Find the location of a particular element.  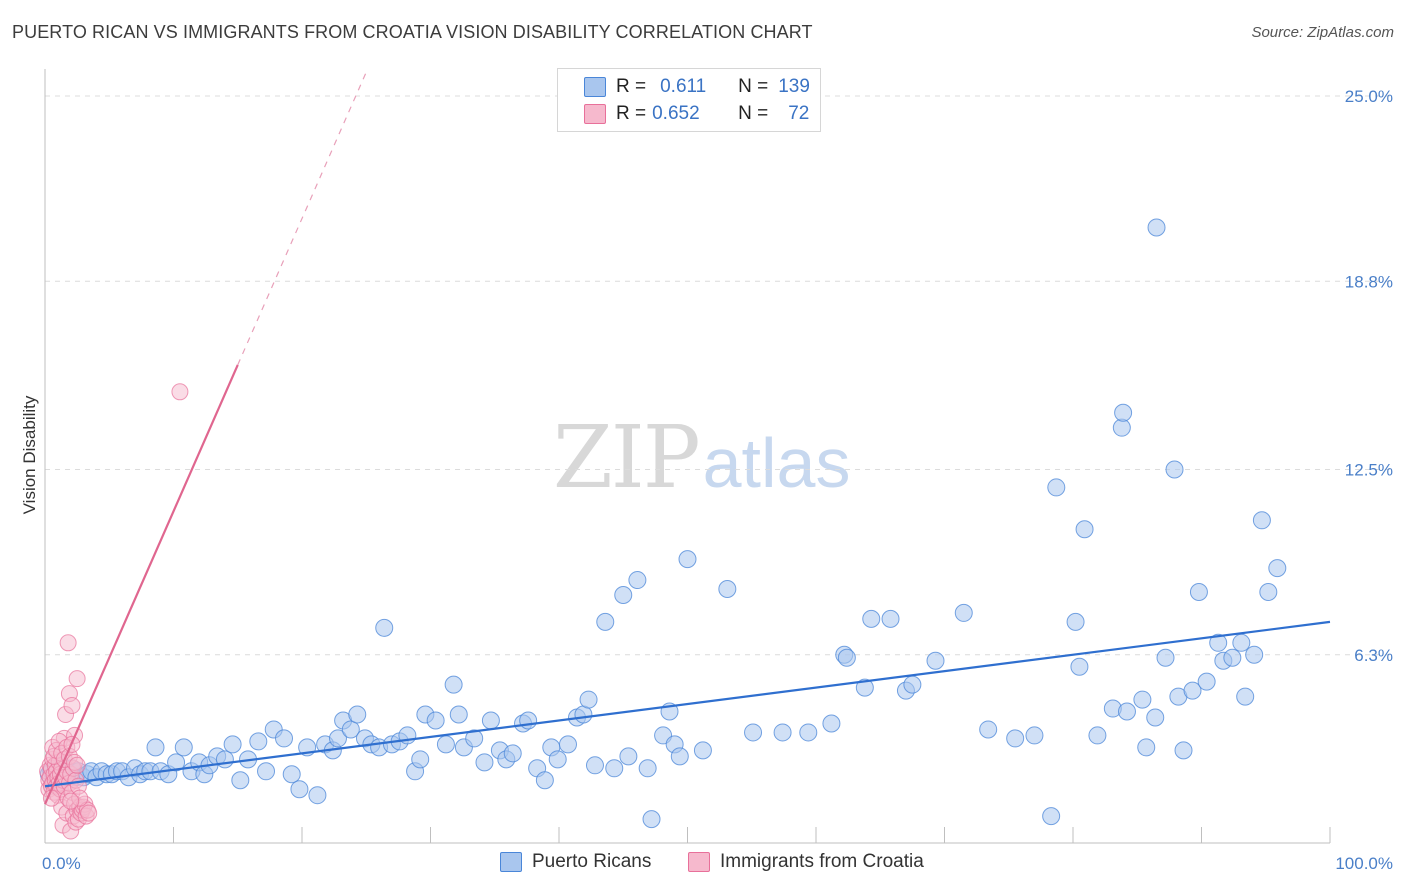

y-tick-label: 18.8% is located at coordinates (1369, 281).